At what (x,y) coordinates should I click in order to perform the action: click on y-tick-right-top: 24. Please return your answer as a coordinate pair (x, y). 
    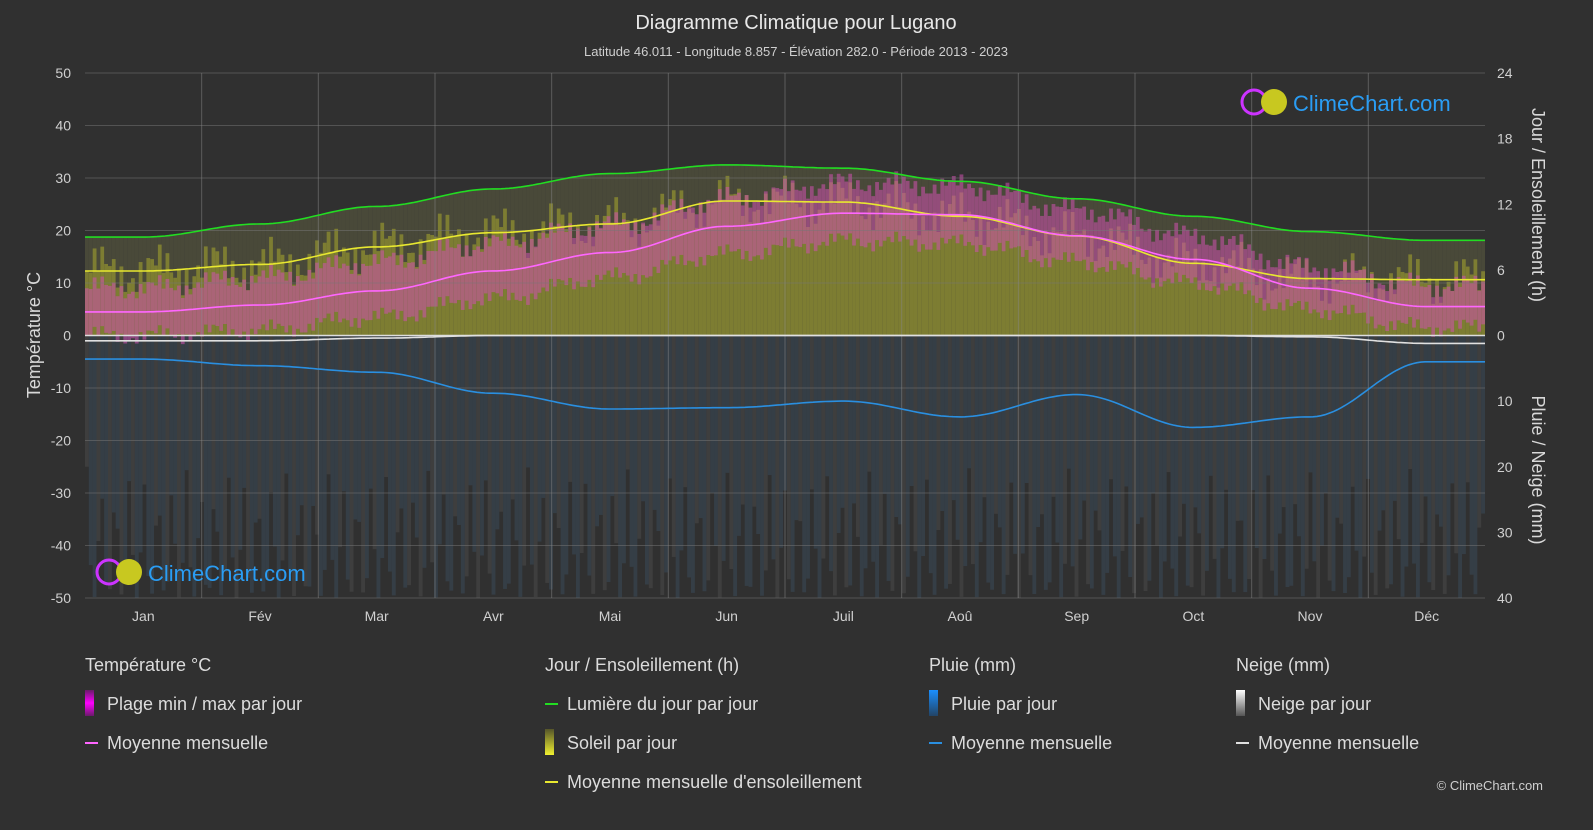
    Looking at the image, I should click on (1505, 73).